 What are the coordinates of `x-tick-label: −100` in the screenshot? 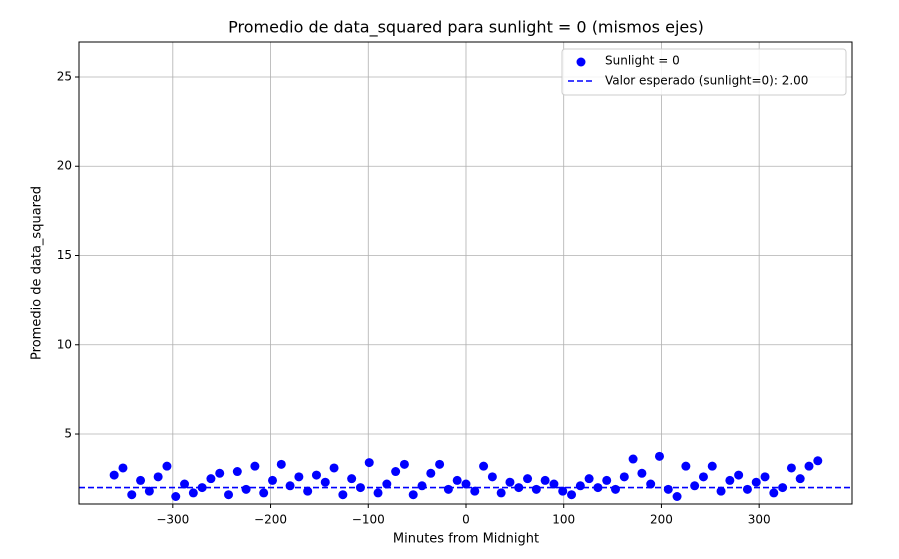 It's located at (368, 520).